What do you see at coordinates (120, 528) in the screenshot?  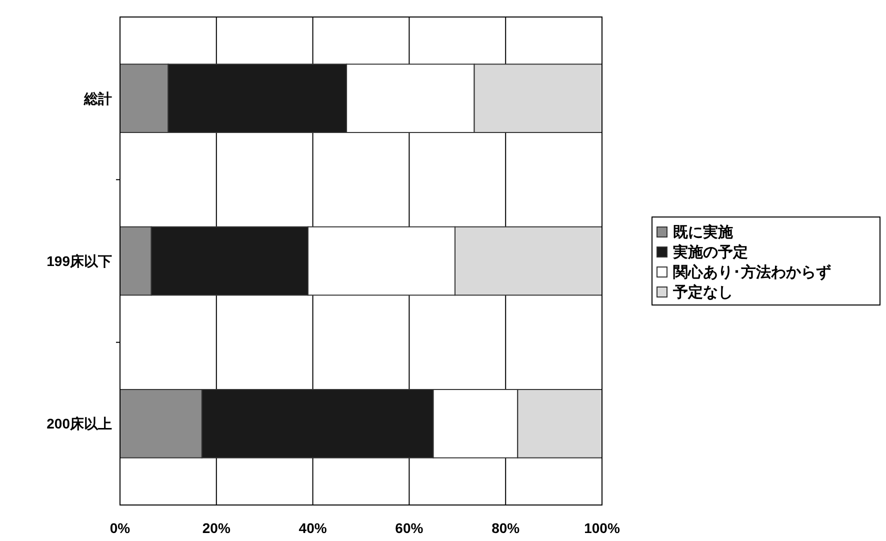 I see `x-tick-label: 0%` at bounding box center [120, 528].